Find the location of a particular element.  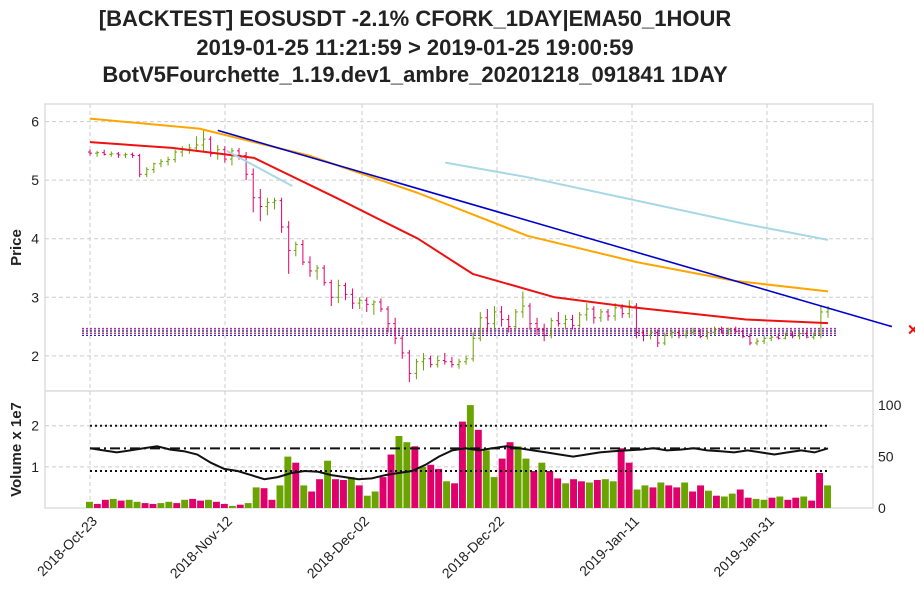

x-tick-label: 2019-Jan-11 is located at coordinates (609, 546).